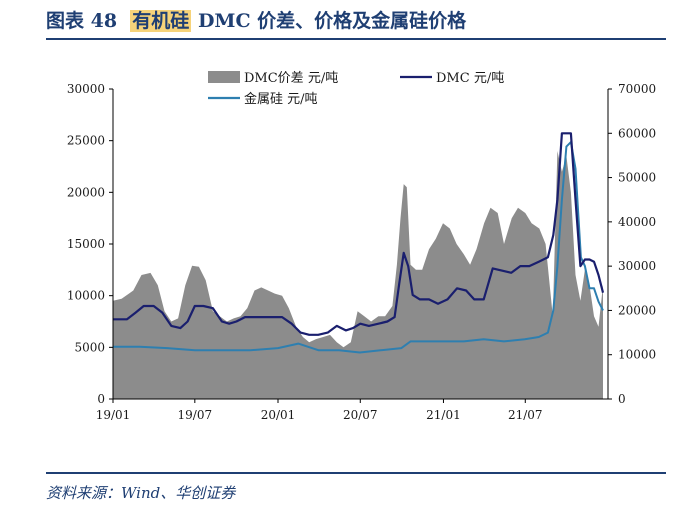 This screenshot has width=700, height=513. I want to click on right-tick-label: 30000, so click(637, 266).